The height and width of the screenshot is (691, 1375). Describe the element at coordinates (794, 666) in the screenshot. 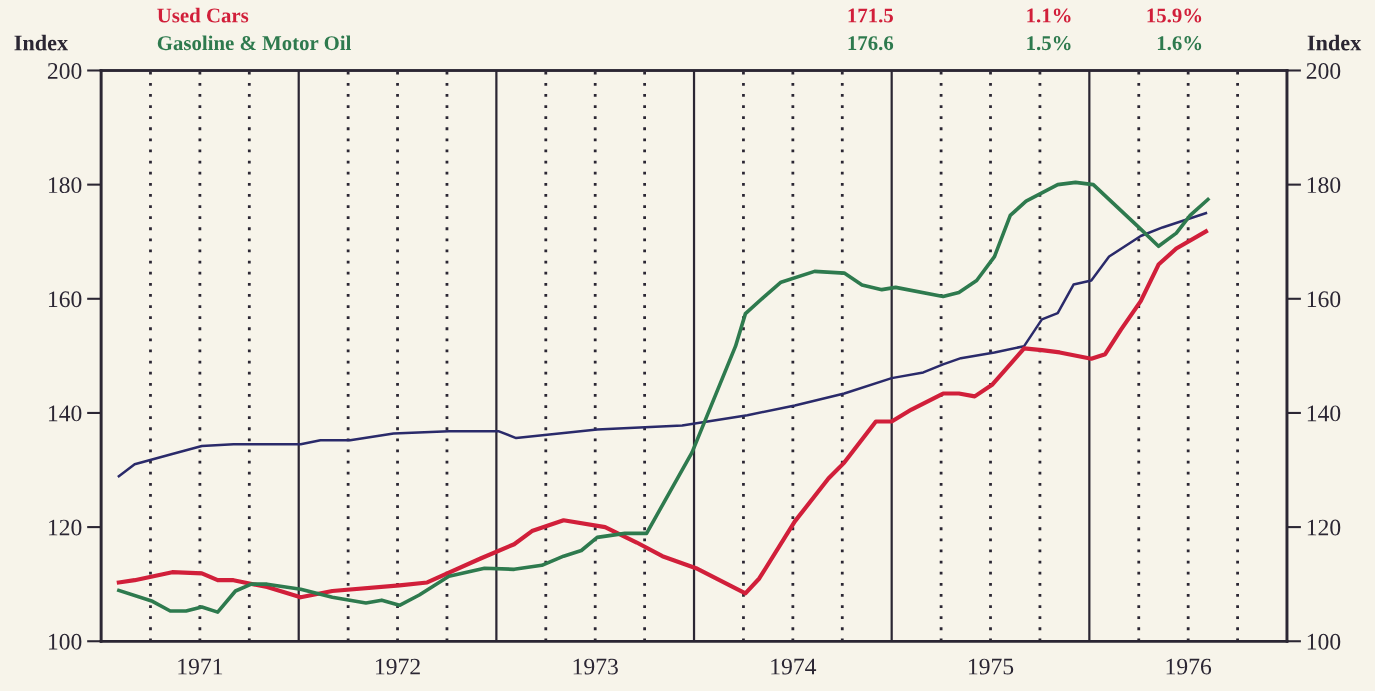

I see `x-tick-label: 1974` at that location.